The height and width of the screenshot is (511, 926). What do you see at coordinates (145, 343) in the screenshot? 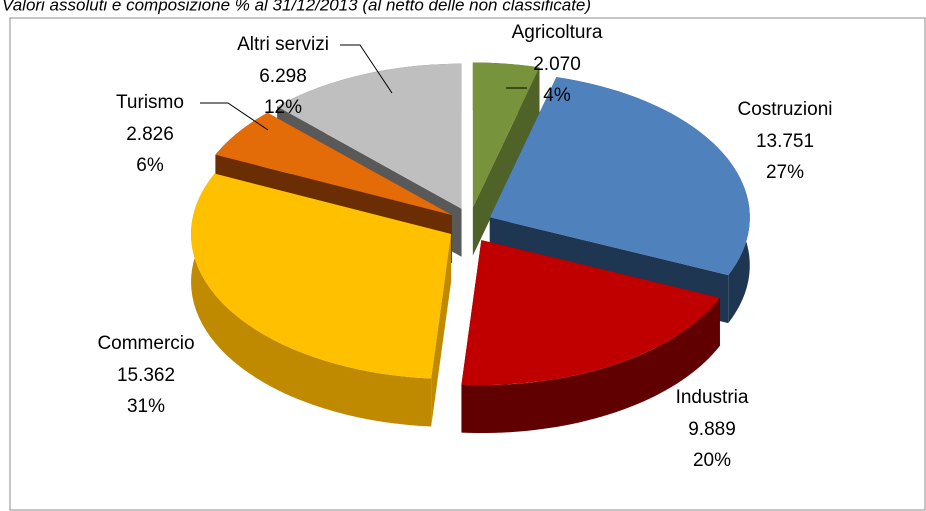
I see `slice-label: Commercio` at bounding box center [145, 343].